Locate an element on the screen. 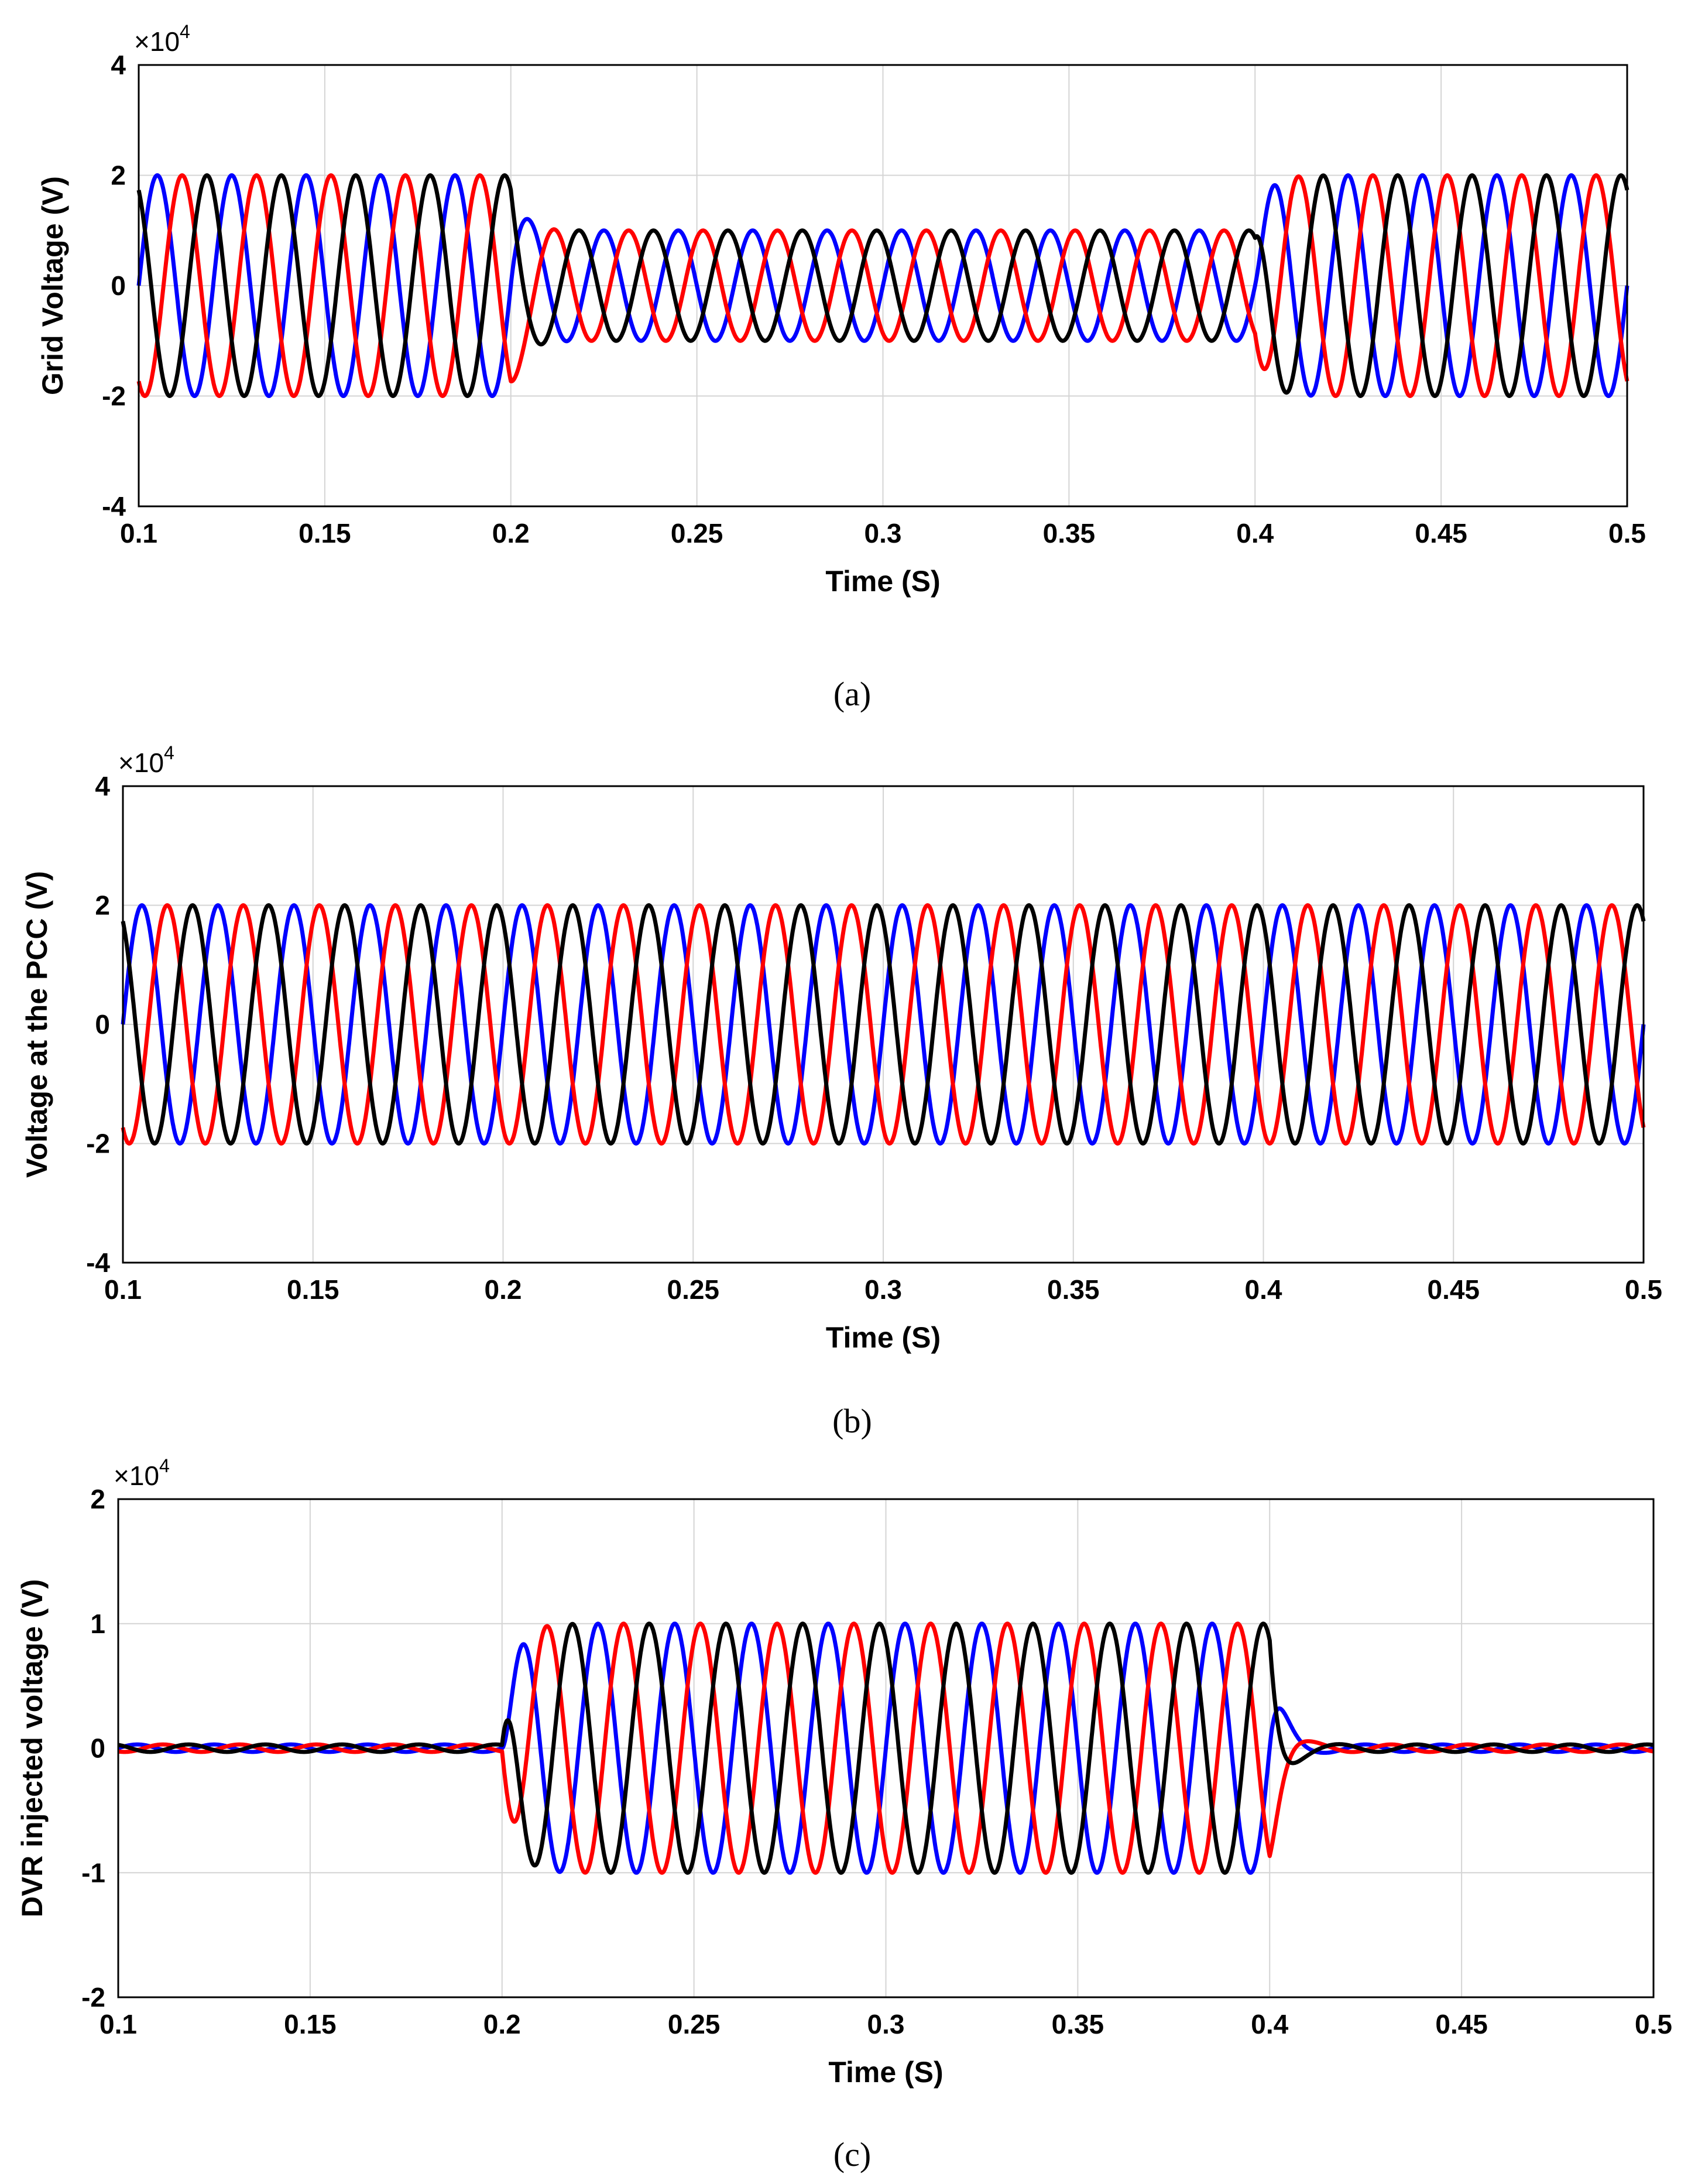  series-group-b is located at coordinates (883, 1024).